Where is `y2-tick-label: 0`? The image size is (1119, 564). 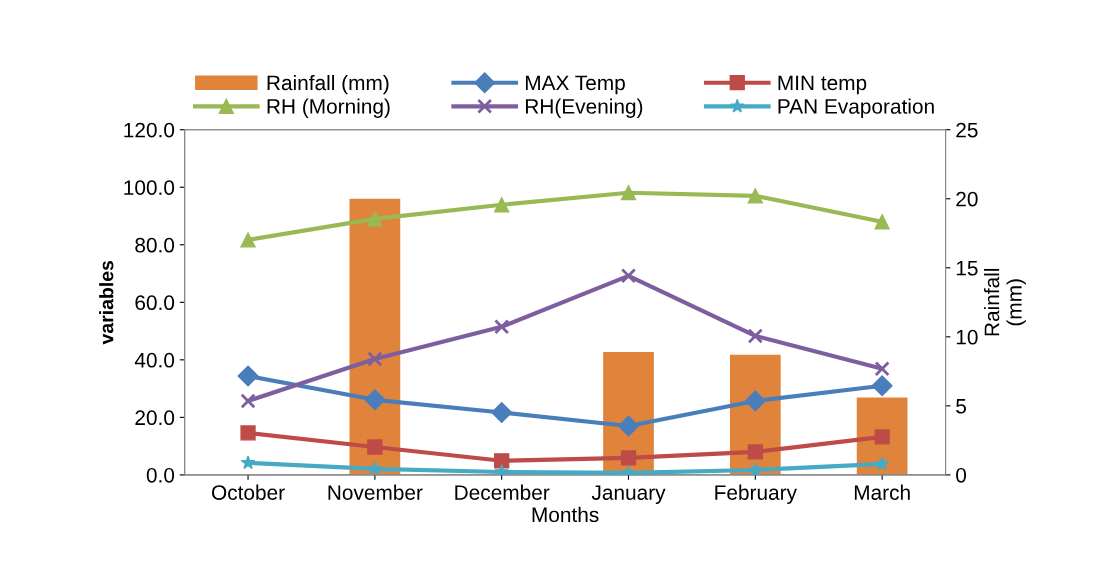
y2-tick-label: 0 is located at coordinates (961, 475).